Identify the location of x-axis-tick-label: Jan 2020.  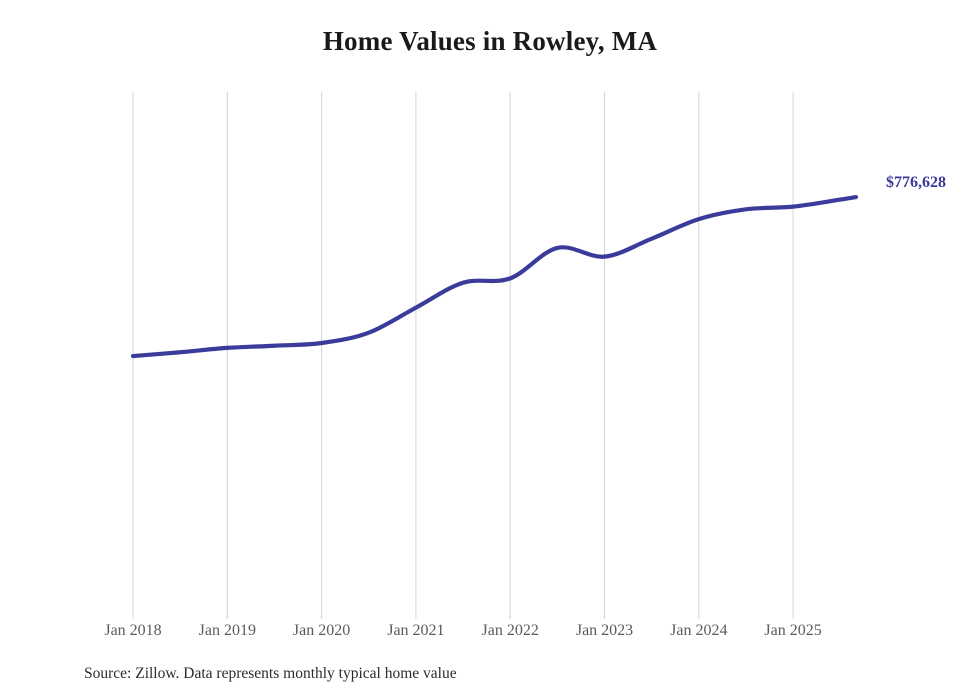
(321, 630).